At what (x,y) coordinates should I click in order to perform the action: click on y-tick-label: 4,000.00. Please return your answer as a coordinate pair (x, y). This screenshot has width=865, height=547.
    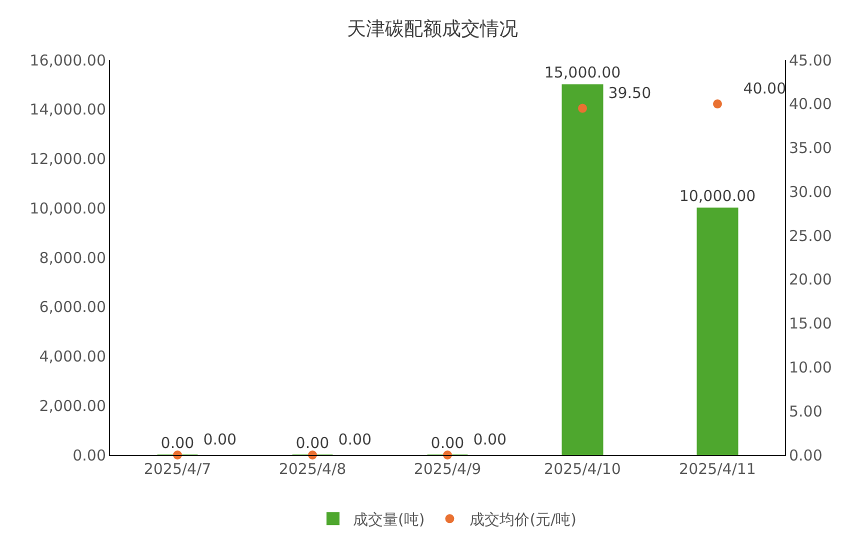
    Looking at the image, I should click on (72, 357).